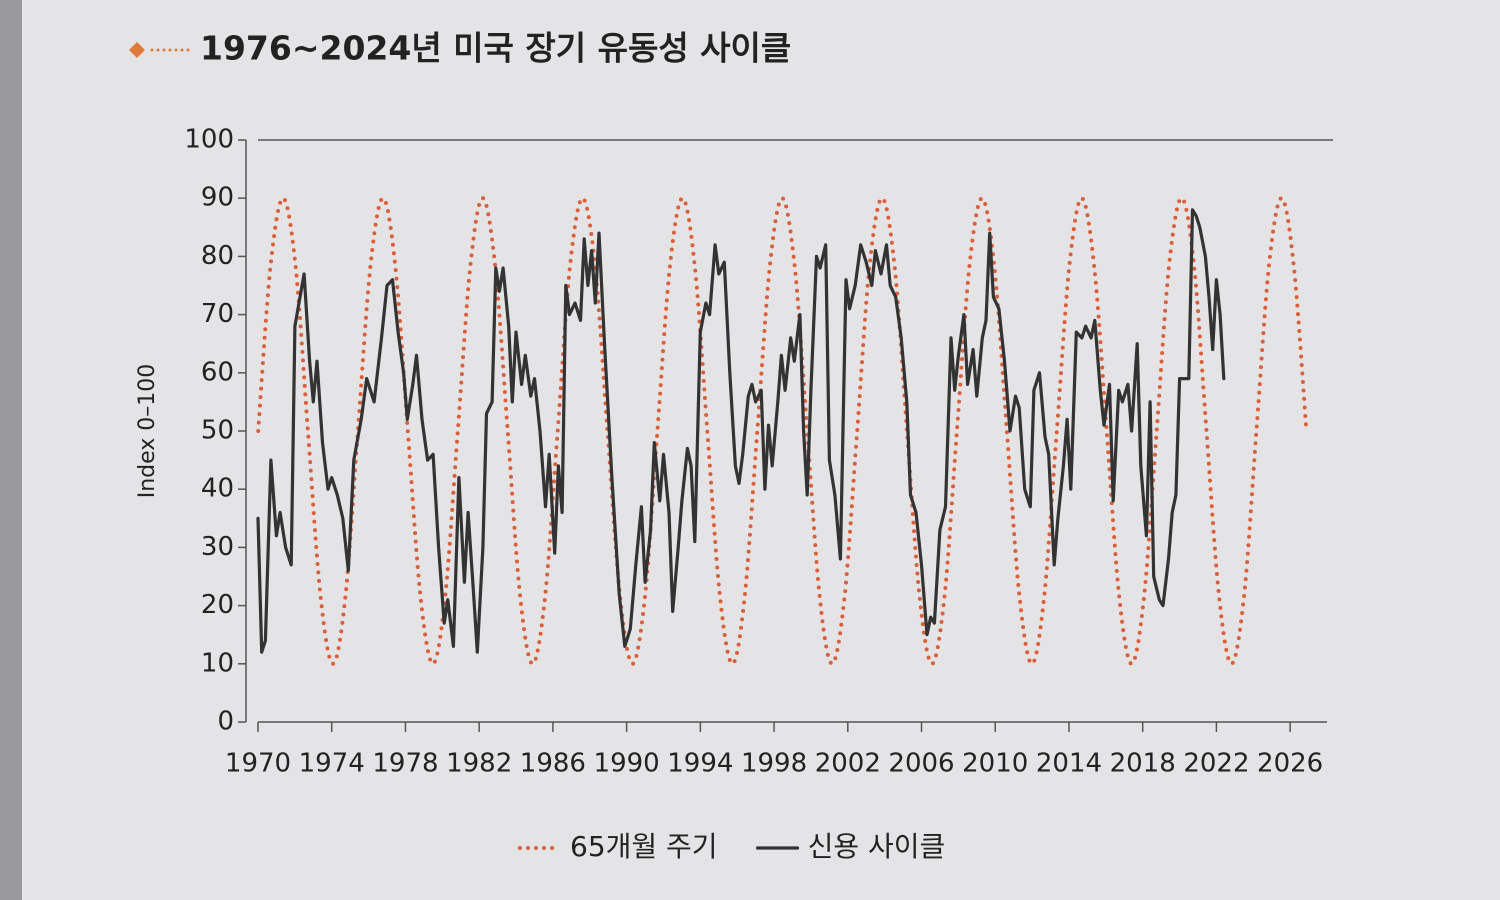 This screenshot has width=1500, height=900. Describe the element at coordinates (405, 764) in the screenshot. I see `x-tick-label: 1978` at that location.